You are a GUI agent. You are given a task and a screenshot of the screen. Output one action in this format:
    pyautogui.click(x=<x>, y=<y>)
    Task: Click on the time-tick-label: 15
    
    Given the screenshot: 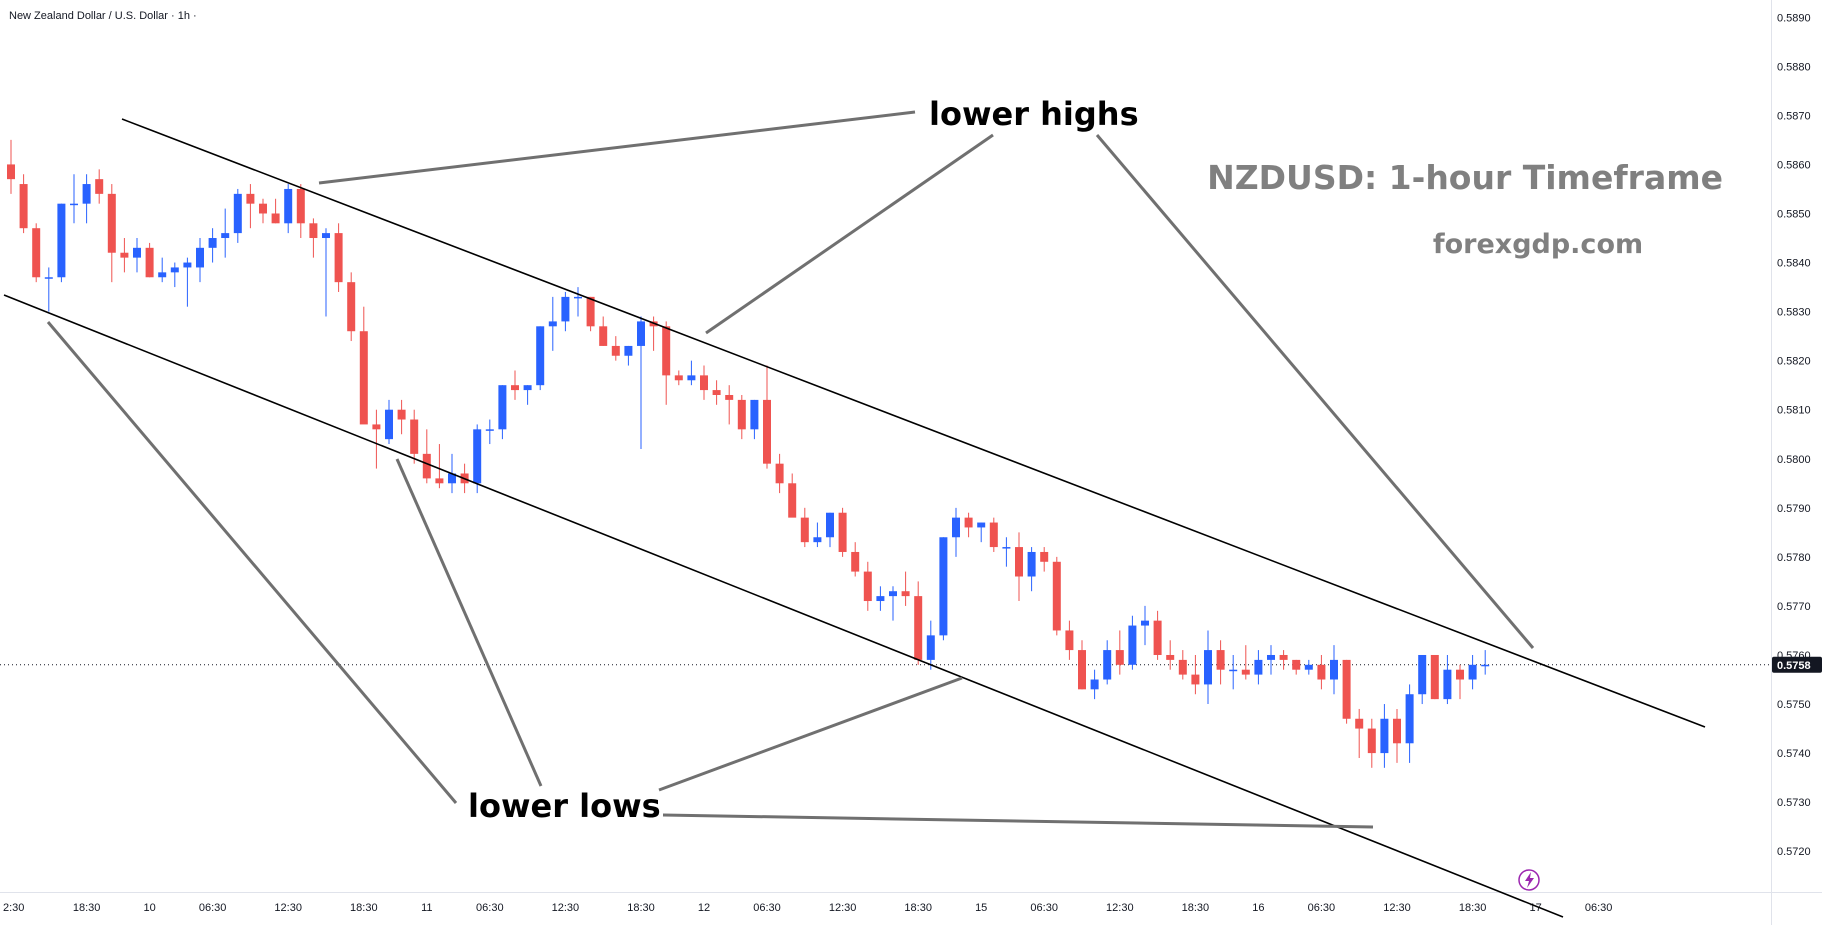 What is the action you would take?
    pyautogui.click(x=981, y=908)
    